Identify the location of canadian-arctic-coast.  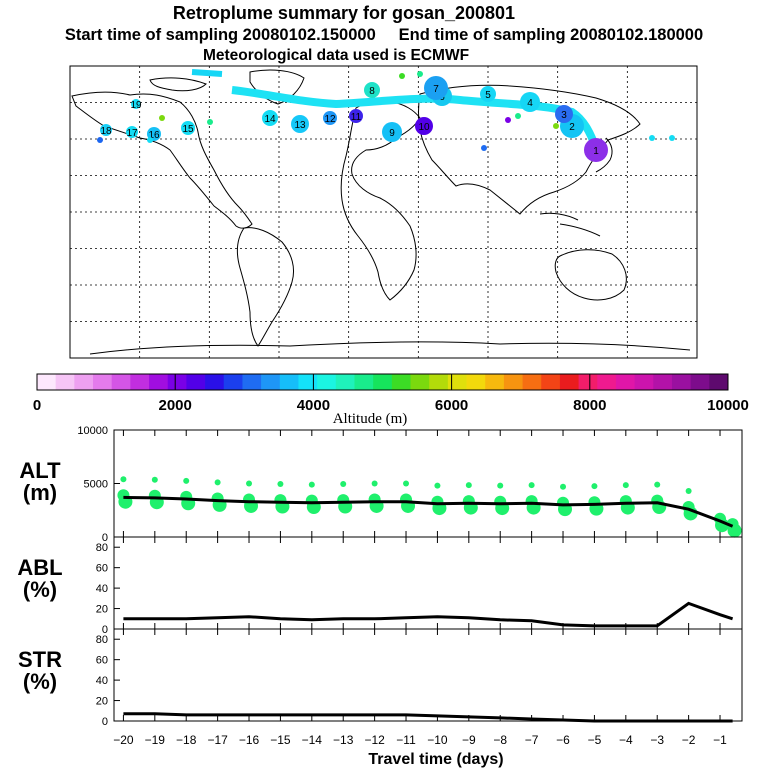
(178, 84).